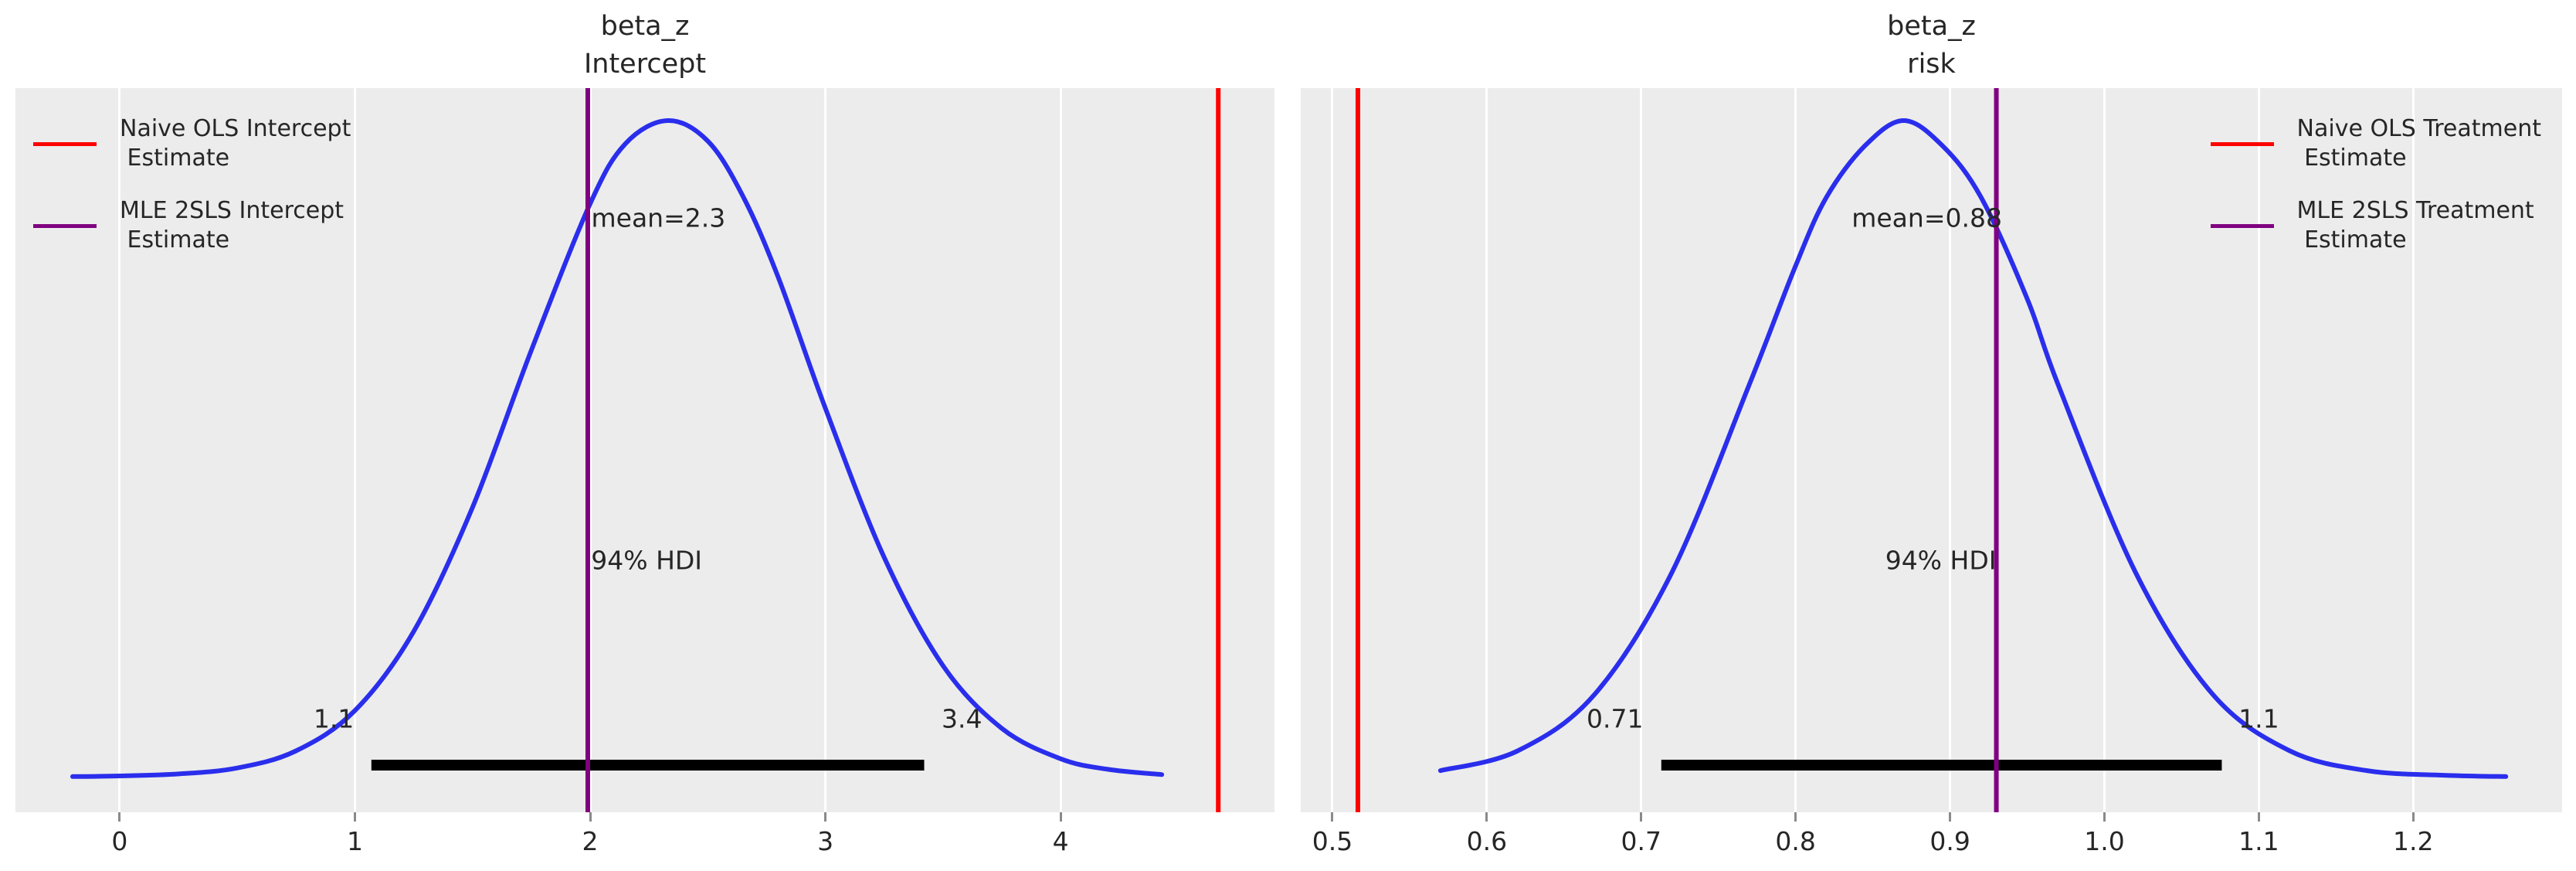 The image size is (2576, 871). I want to click on legend-entry-mle-2sls: MLE 2SLS Treatment Estimate, so click(2375, 226).